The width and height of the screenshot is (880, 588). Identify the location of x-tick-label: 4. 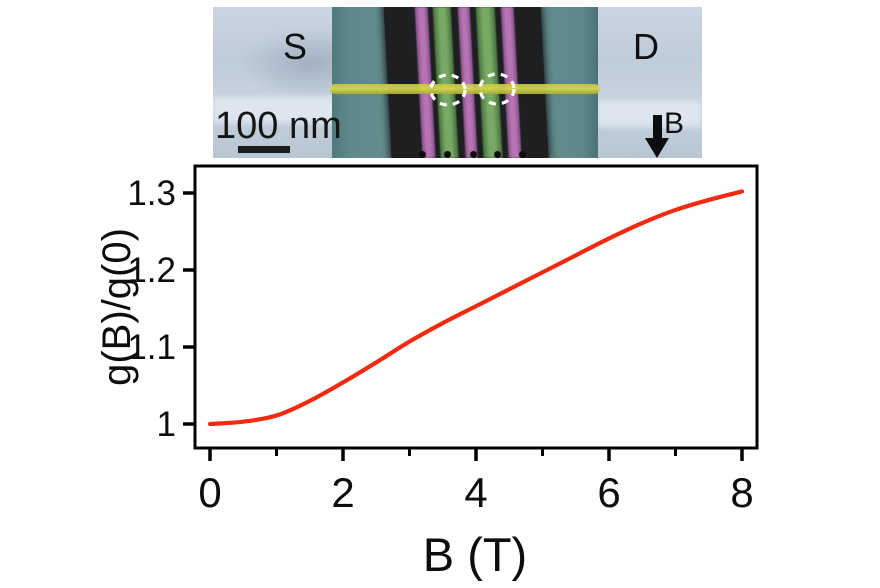
(475, 492).